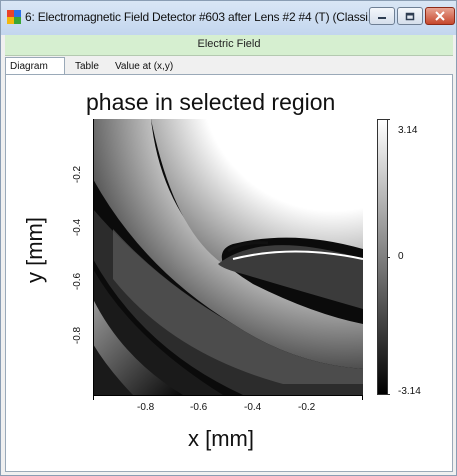 Image resolution: width=457 pixels, height=476 pixels. I want to click on close-button, so click(440, 16).